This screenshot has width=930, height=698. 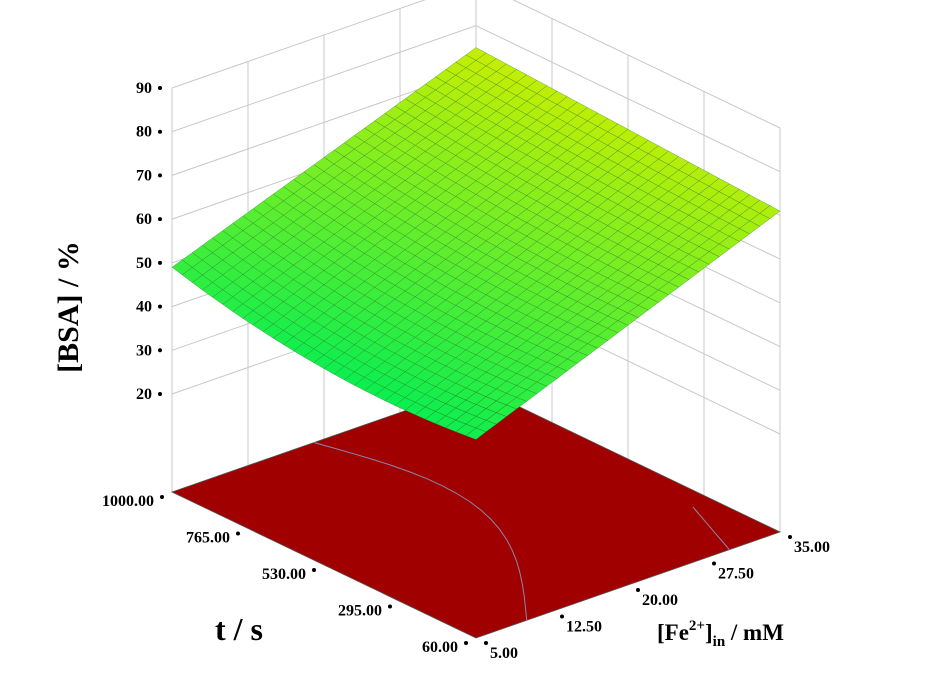 What do you see at coordinates (144, 394) in the screenshot?
I see `z-tick-label: 20` at bounding box center [144, 394].